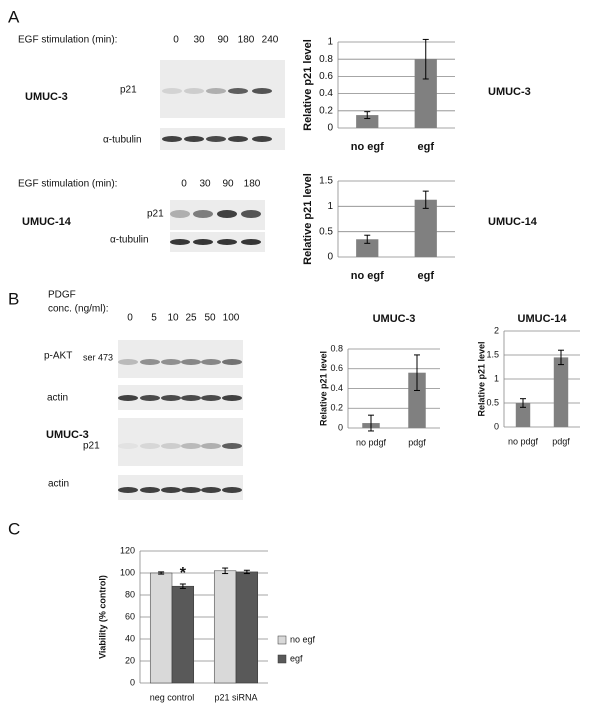 The image size is (600, 707). What do you see at coordinates (543, 319) in the screenshot?
I see `chart-title: UMUC-14` at bounding box center [543, 319].